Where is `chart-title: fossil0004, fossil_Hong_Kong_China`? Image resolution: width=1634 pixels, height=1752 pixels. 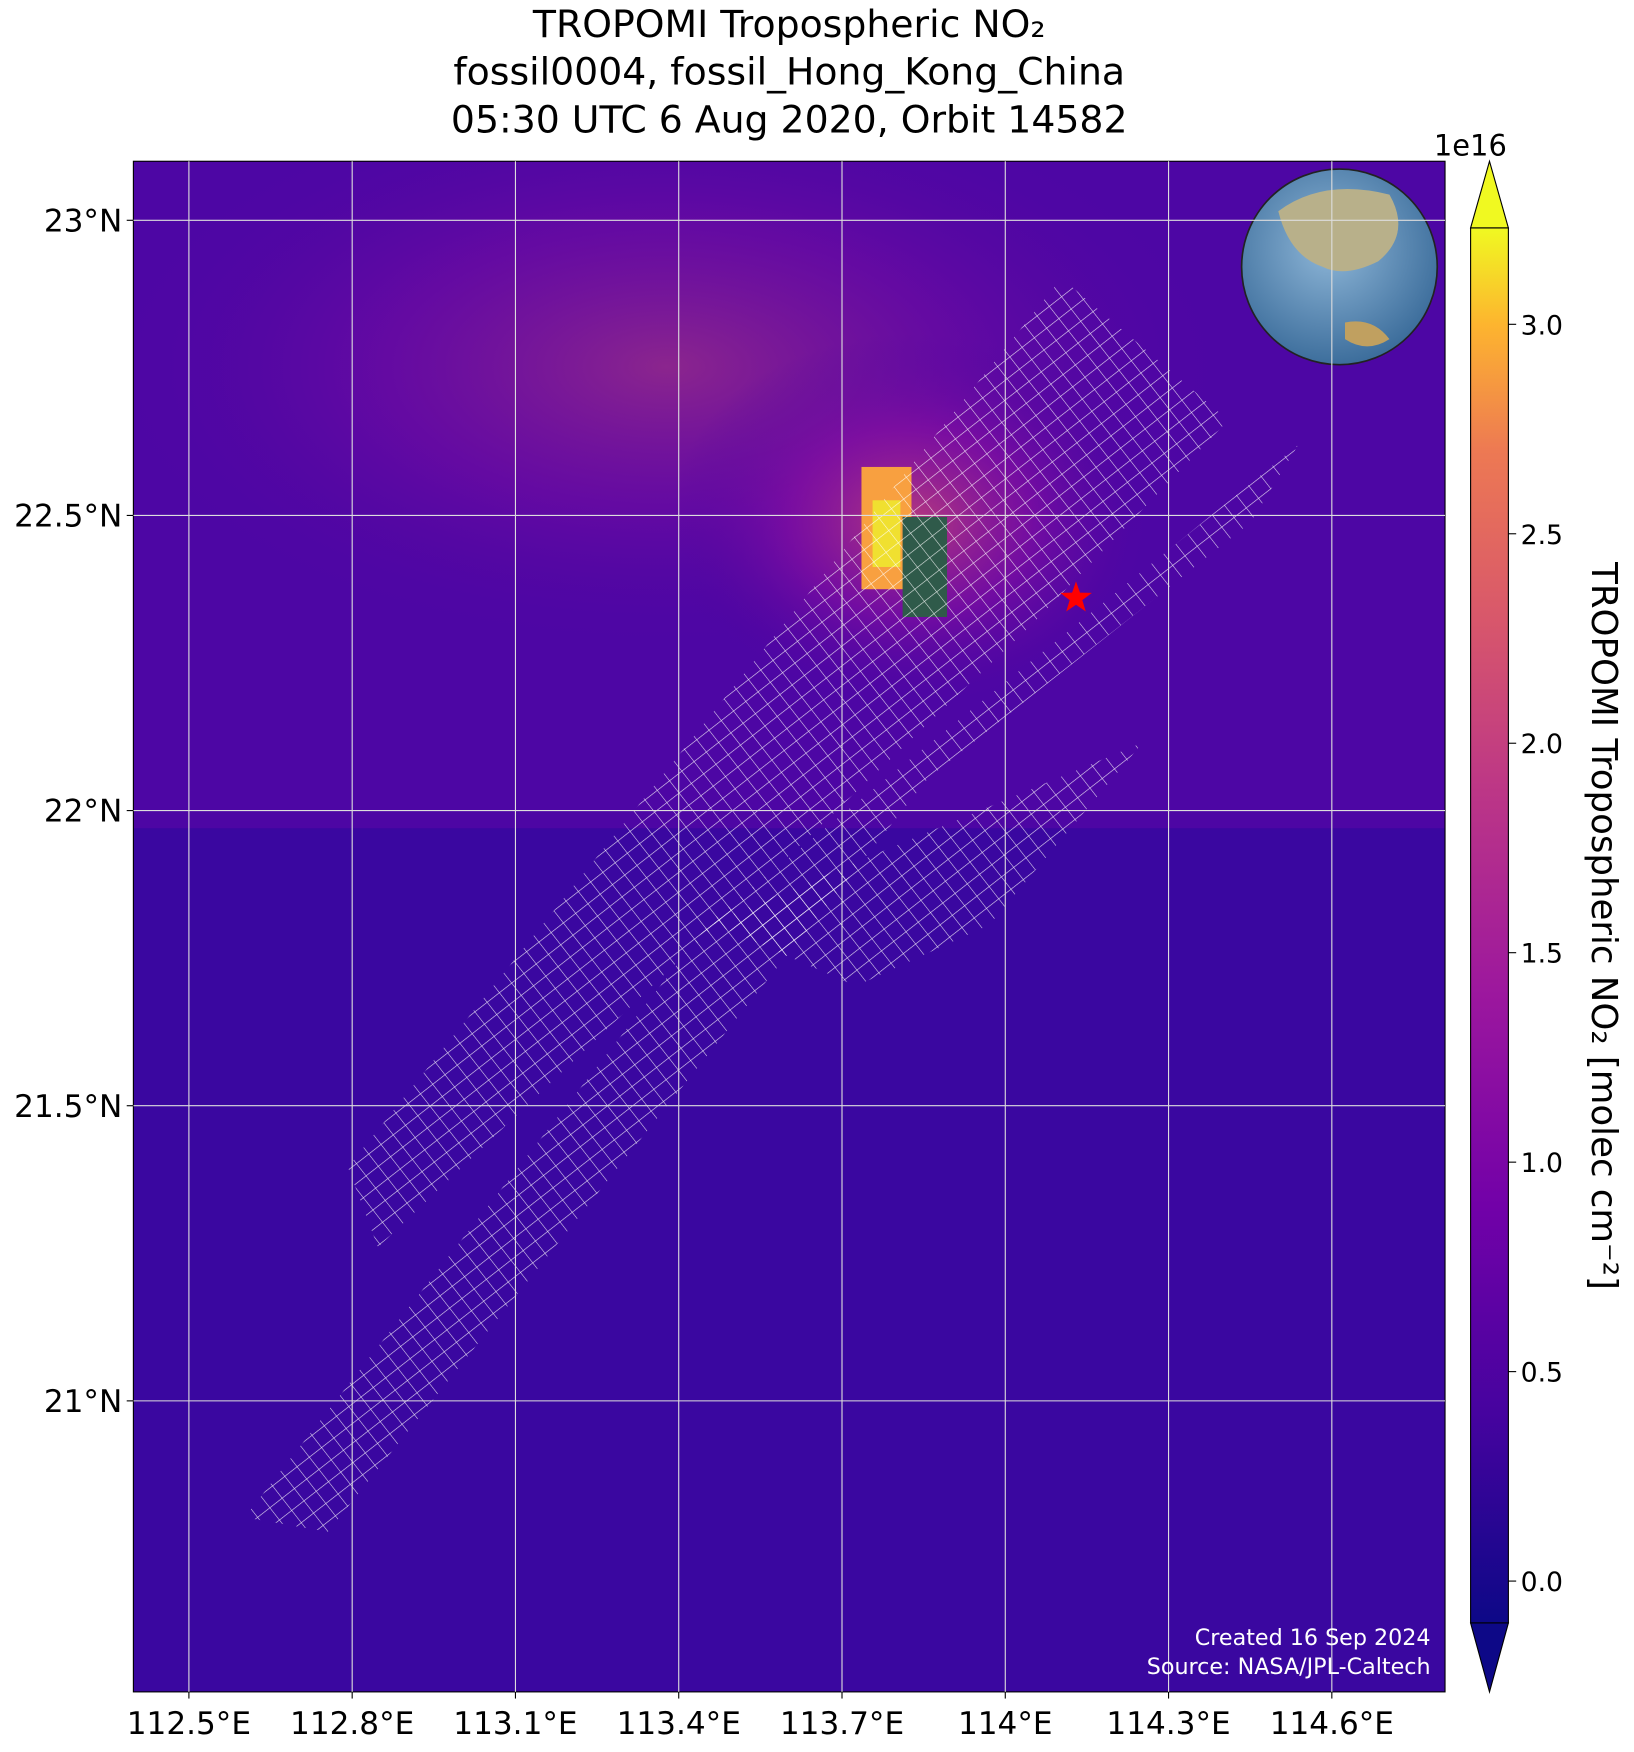
chart-title: fossil0004, fossil_Hong_Kong_China is located at coordinates (789, 72).